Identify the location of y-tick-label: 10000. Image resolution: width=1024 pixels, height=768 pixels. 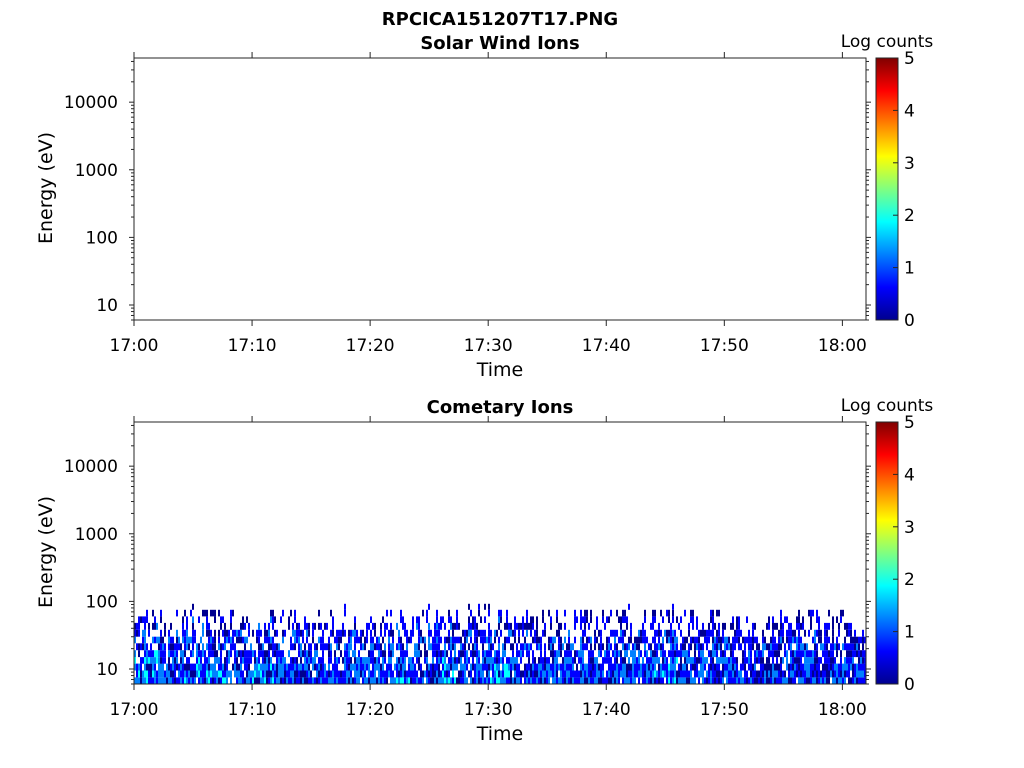
(91, 103).